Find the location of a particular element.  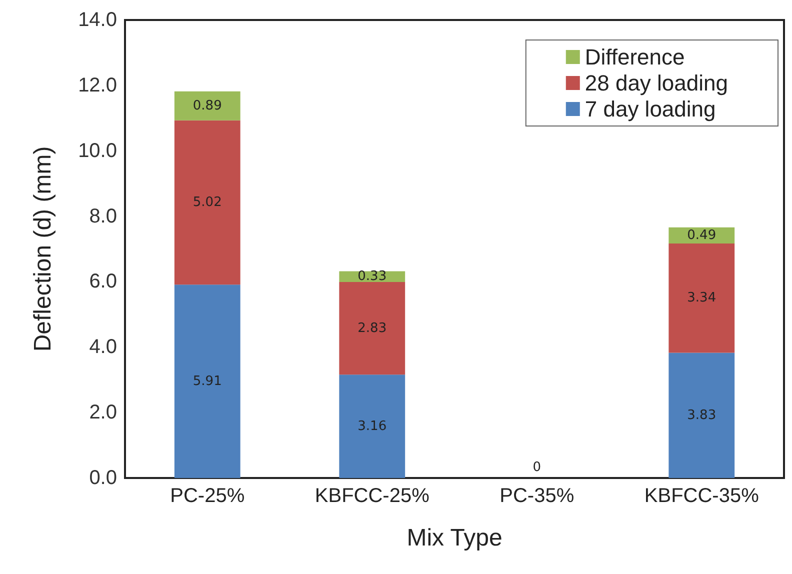

y-tick-label: 8.0 is located at coordinates (103, 216).